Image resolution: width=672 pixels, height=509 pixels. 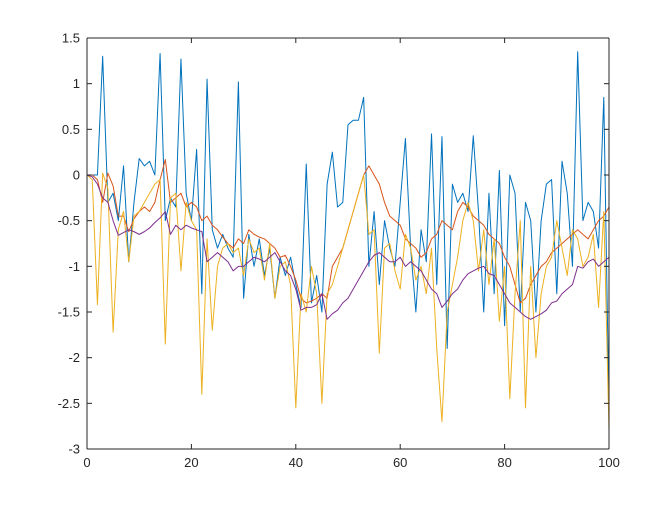 I want to click on y-tick-label: 1, so click(x=76, y=83).